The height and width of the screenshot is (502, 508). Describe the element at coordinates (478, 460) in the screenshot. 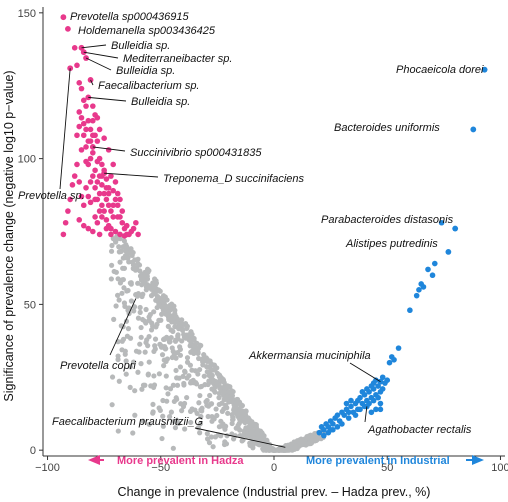

I see `industrial-arrow-head` at that location.